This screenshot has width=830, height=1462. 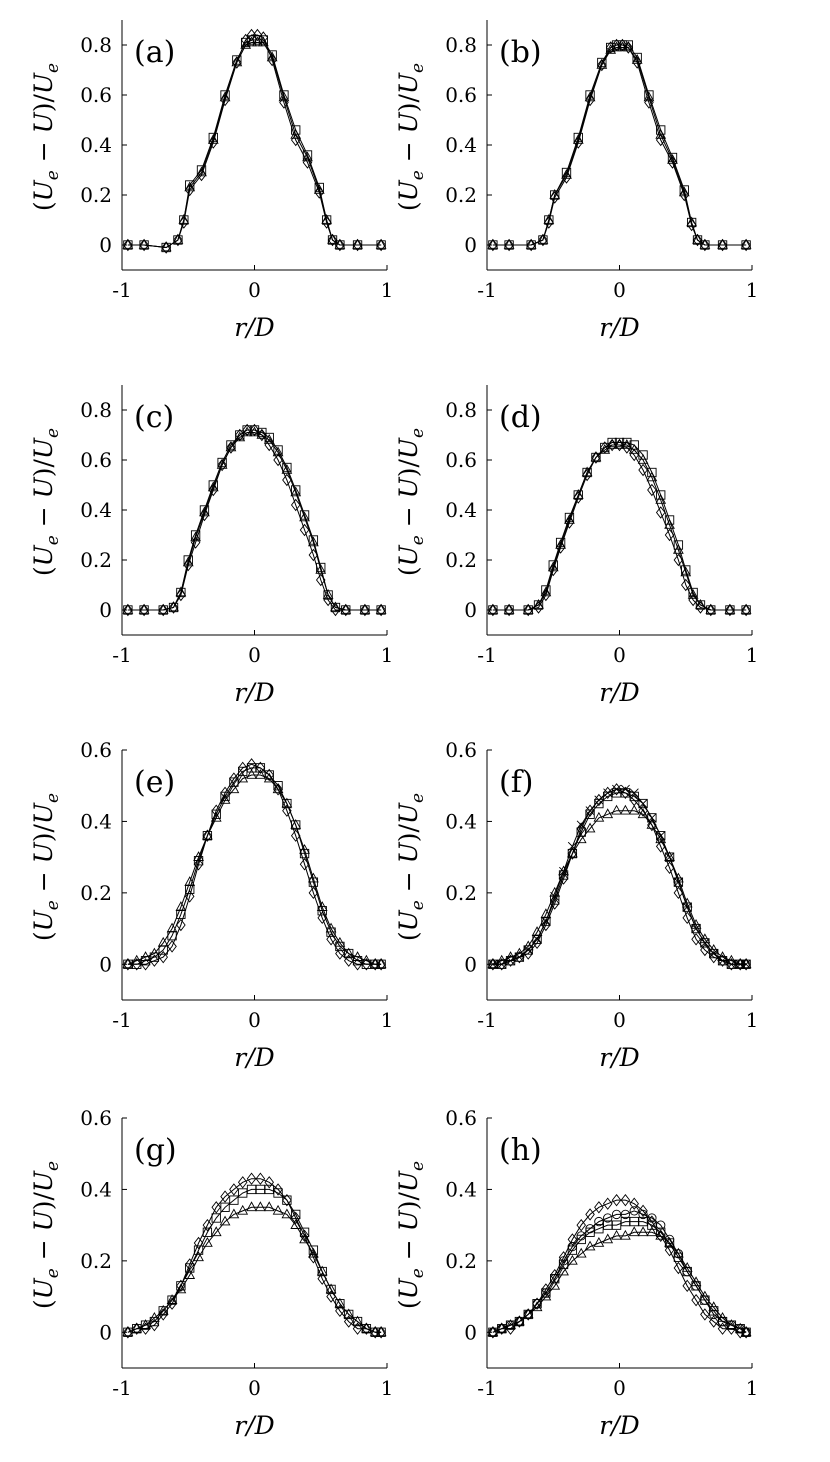 I want to click on series-line-triangle, so click(x=619, y=146).